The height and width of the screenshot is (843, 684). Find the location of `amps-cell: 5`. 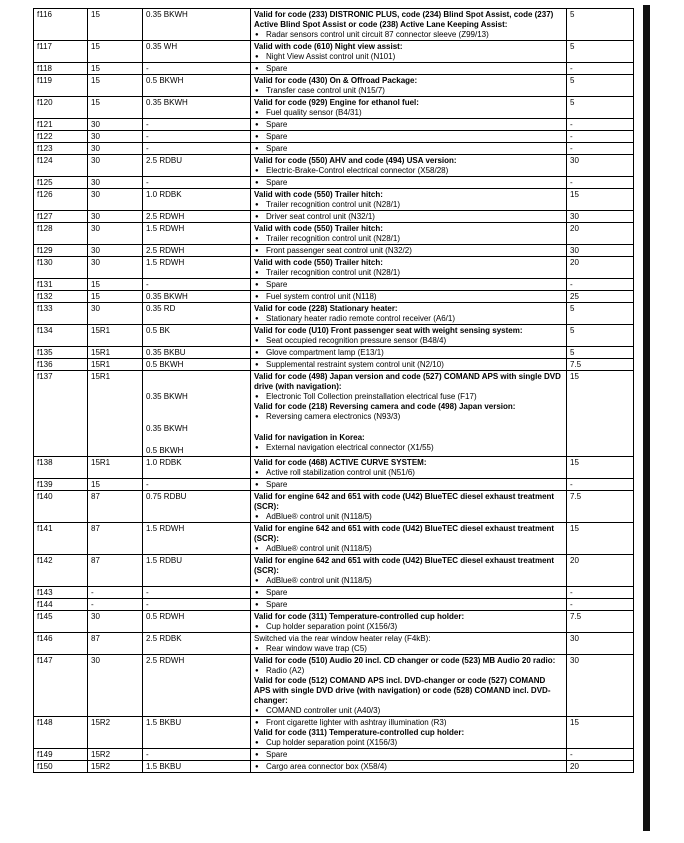

amps-cell: 5 is located at coordinates (600, 352).